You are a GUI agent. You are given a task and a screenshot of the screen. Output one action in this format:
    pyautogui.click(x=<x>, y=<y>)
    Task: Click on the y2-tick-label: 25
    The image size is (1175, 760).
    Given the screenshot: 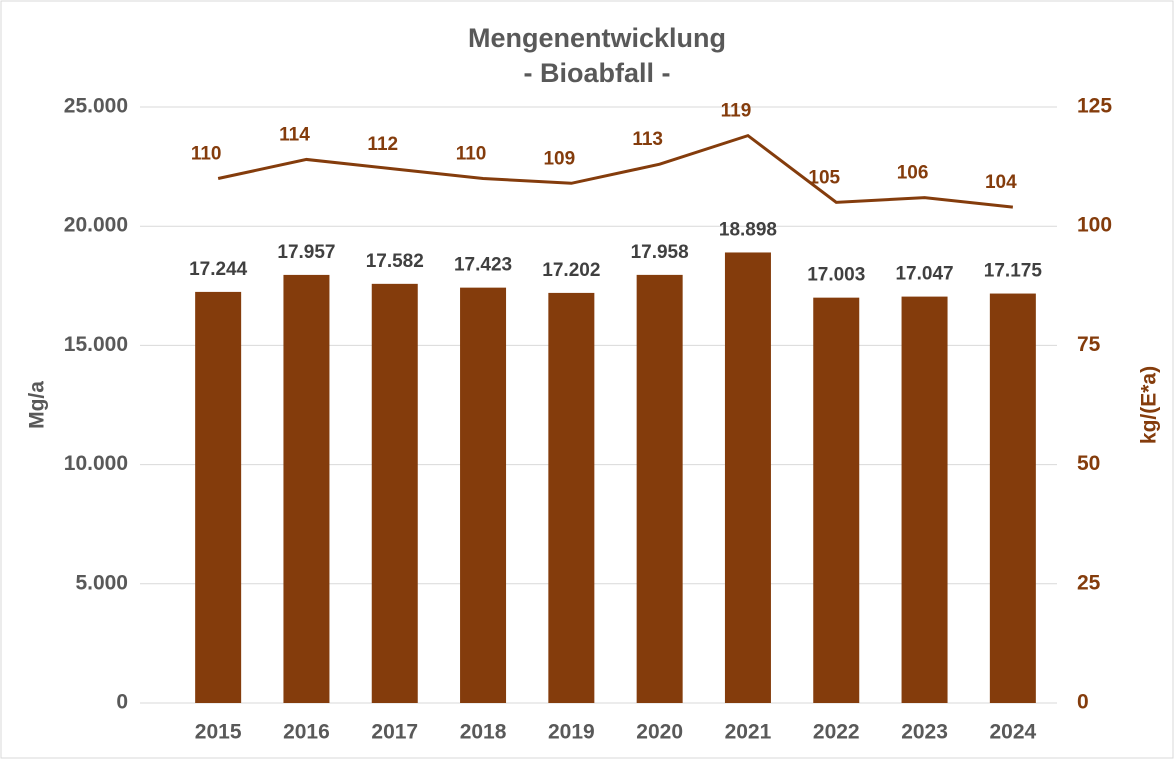 What is the action you would take?
    pyautogui.click(x=1089, y=582)
    